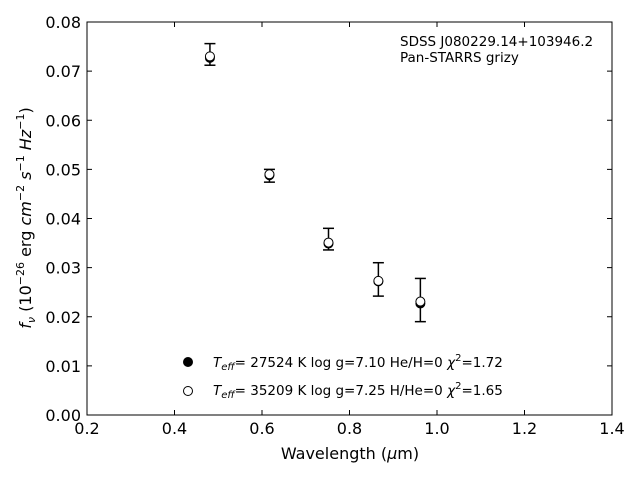 The image size is (640, 480). What do you see at coordinates (436, 428) in the screenshot?
I see `x-tick-label: 1.0` at bounding box center [436, 428].